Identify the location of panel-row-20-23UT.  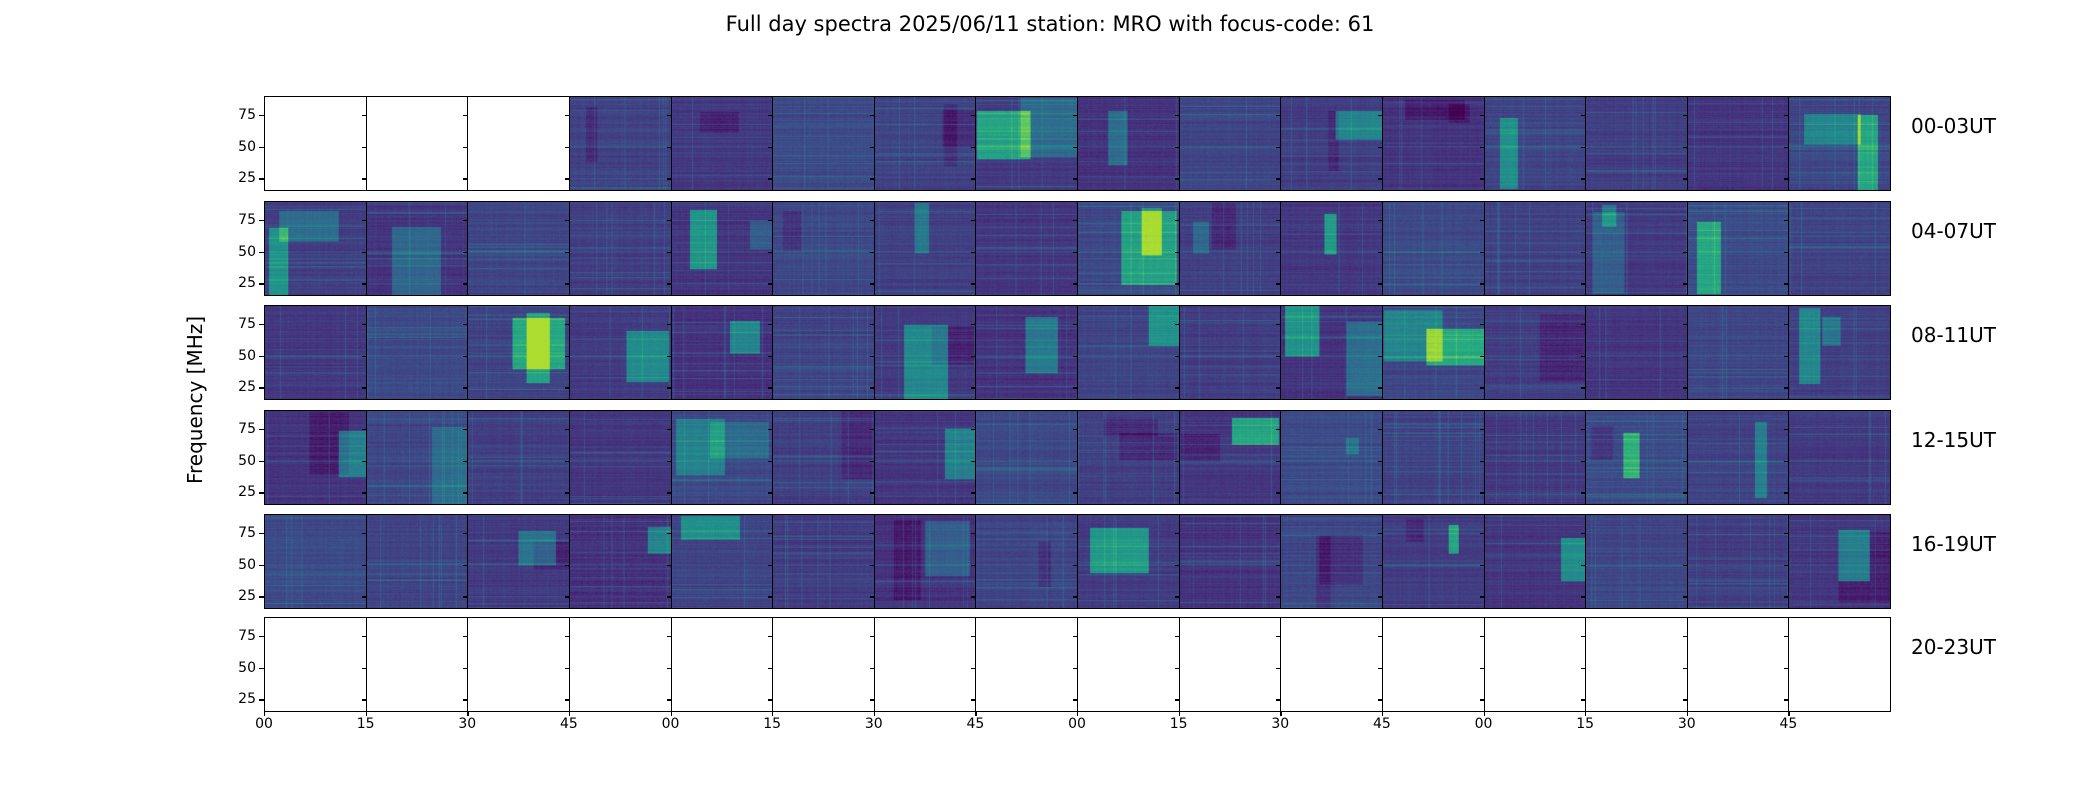
(1075, 664).